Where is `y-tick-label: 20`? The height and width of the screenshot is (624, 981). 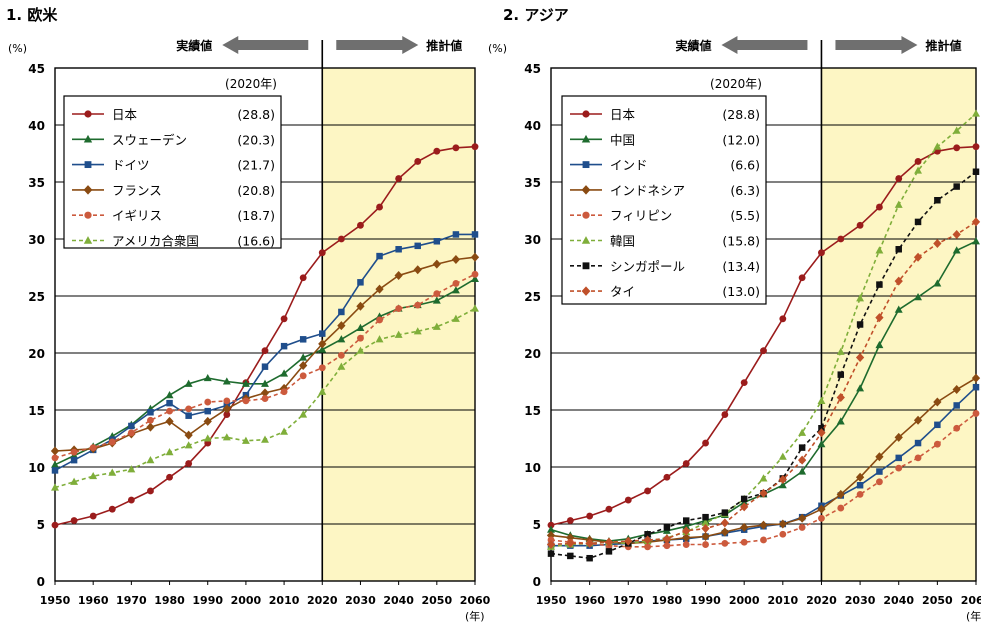 y-tick-label: 20 is located at coordinates (36, 354).